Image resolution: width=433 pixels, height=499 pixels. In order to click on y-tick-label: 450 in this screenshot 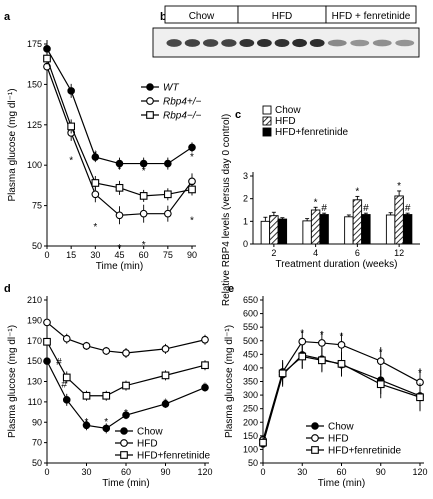, I will do `click(250, 354)`.